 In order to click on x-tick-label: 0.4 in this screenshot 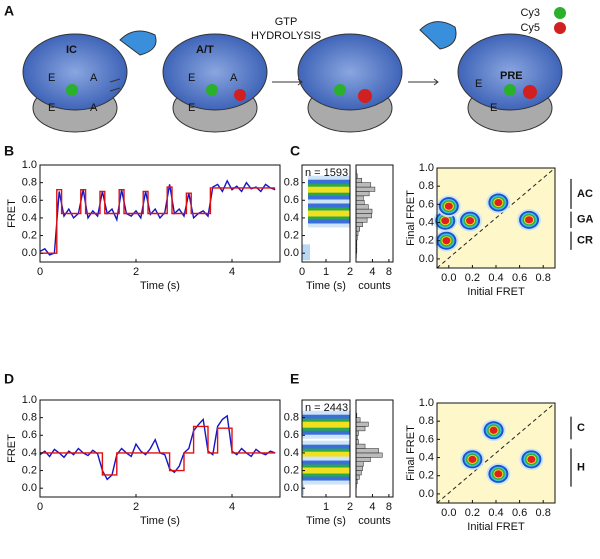, I will do `click(495, 278)`.